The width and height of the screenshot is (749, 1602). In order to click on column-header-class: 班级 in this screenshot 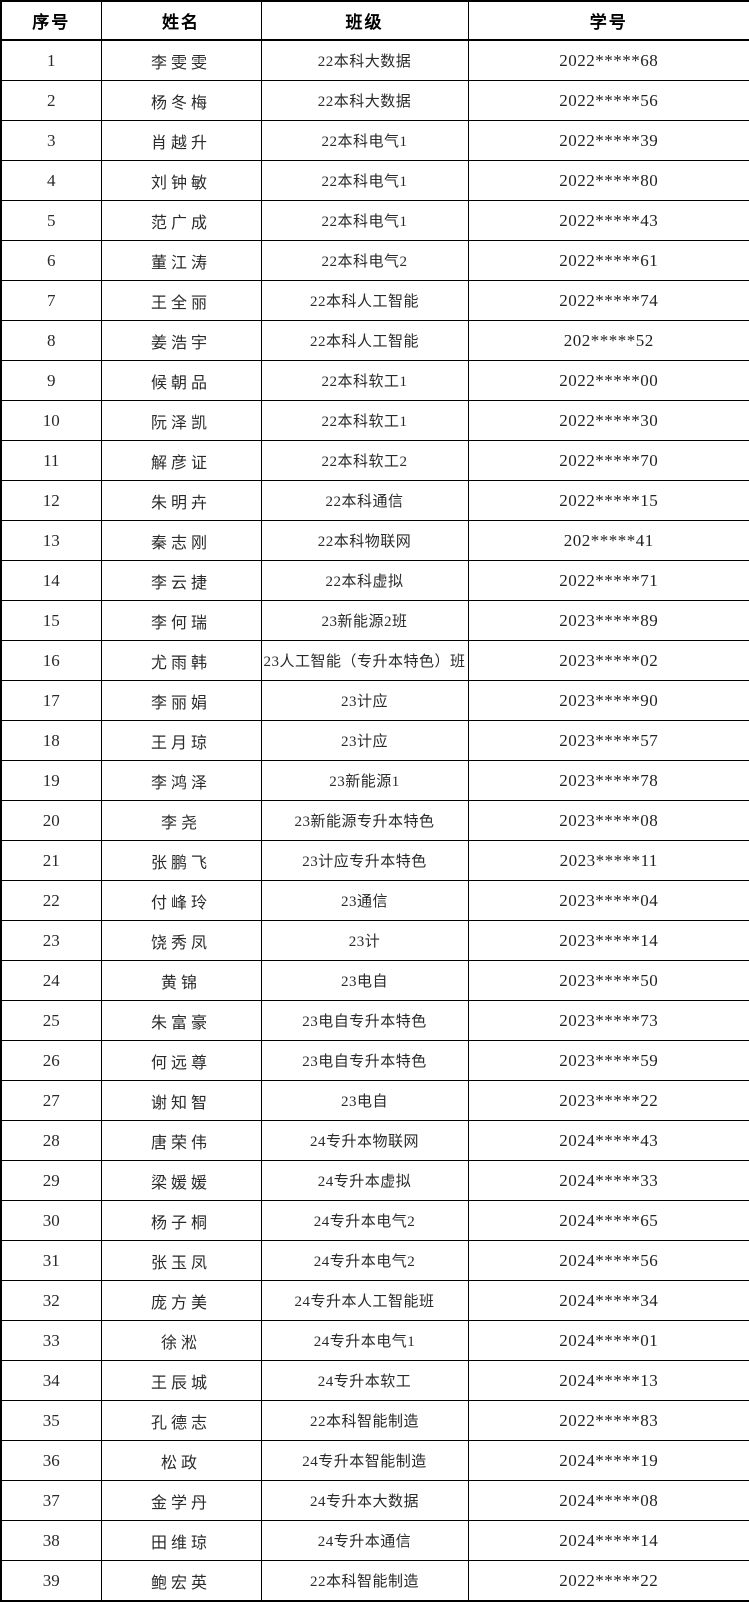, I will do `click(364, 20)`.